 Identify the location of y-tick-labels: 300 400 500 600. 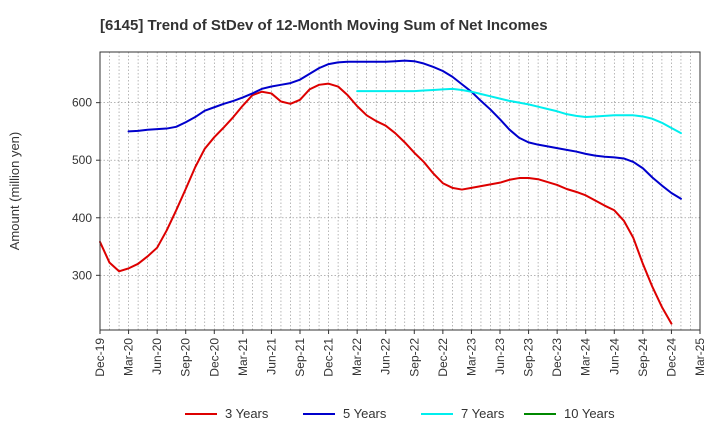
(86, 189).